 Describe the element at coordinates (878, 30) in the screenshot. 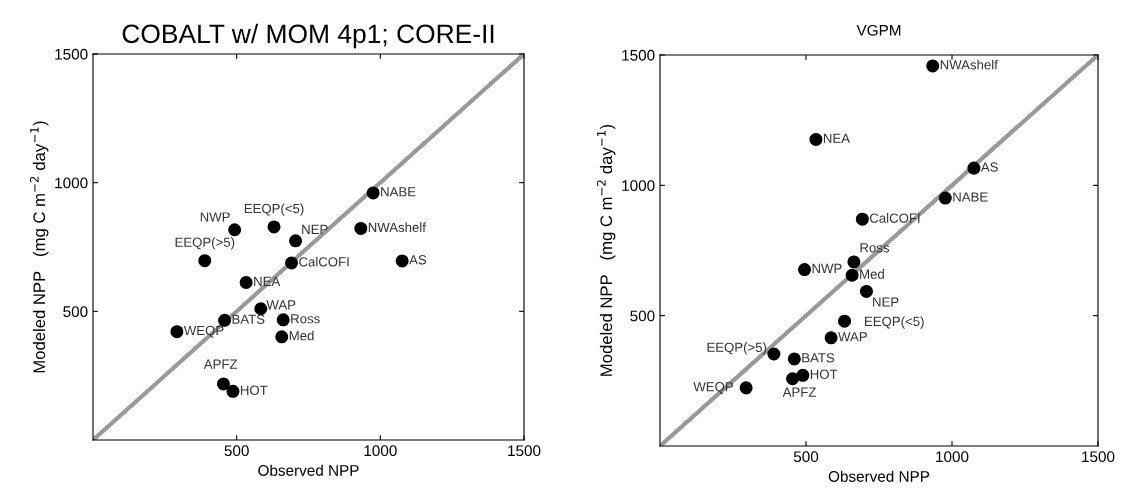

I see `chart-title: VGPM` at that location.